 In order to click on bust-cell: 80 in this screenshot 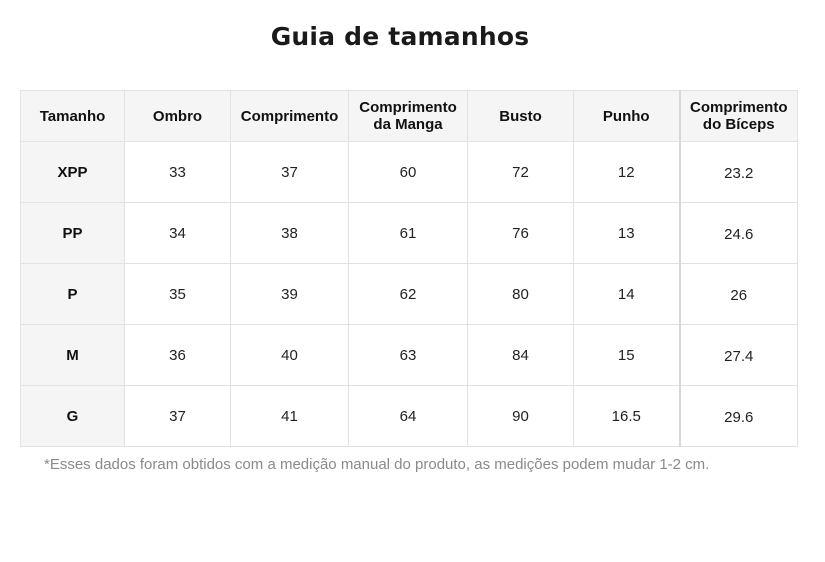, I will do `click(520, 294)`.